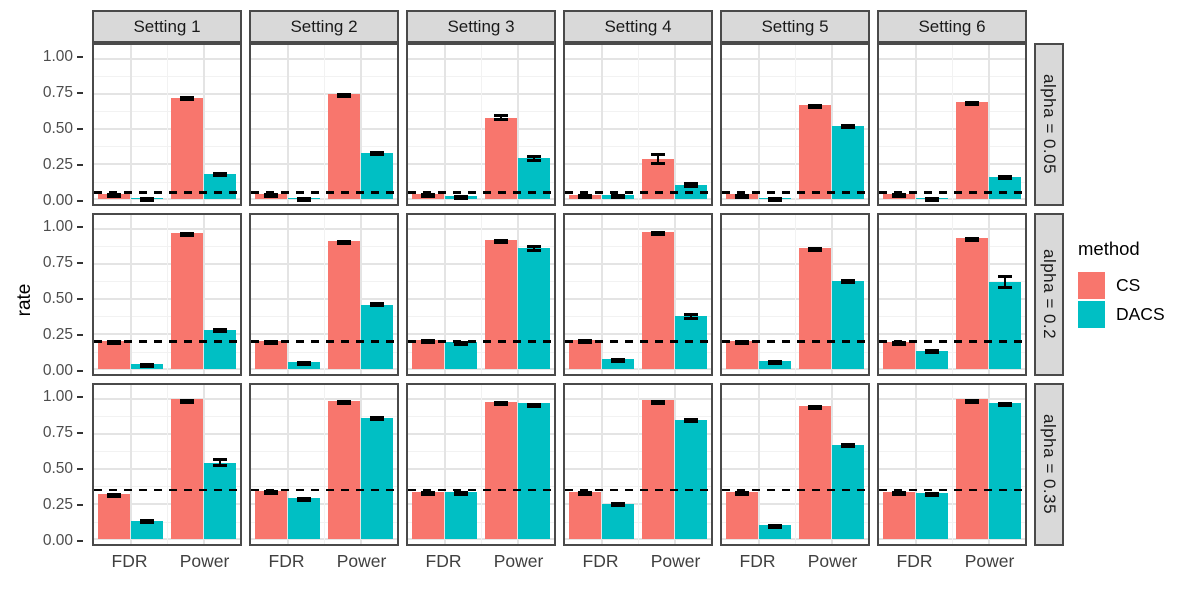  What do you see at coordinates (1109, 248) in the screenshot?
I see `legend-title: method` at bounding box center [1109, 248].